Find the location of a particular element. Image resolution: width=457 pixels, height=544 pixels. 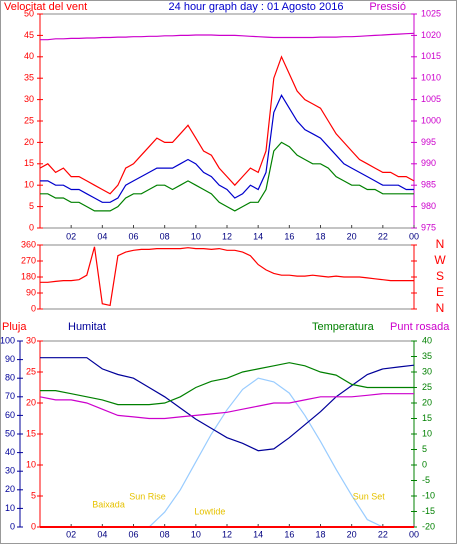

annotation: Sun Rise is located at coordinates (147, 496).